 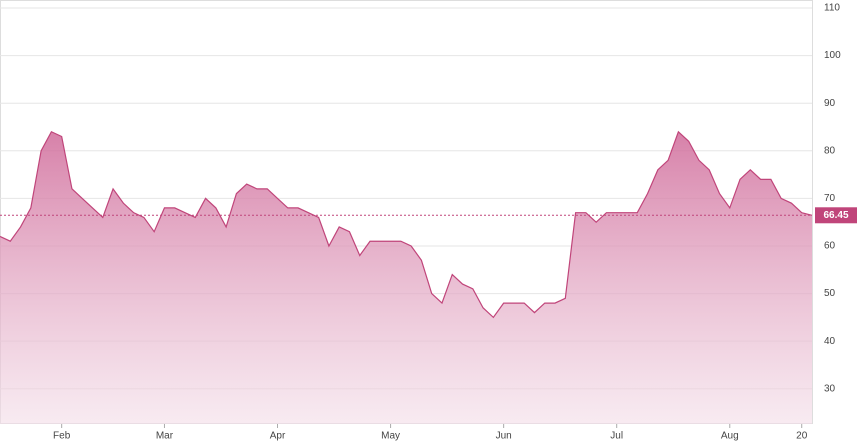 I want to click on y-tick-label: 100, so click(x=832, y=55).